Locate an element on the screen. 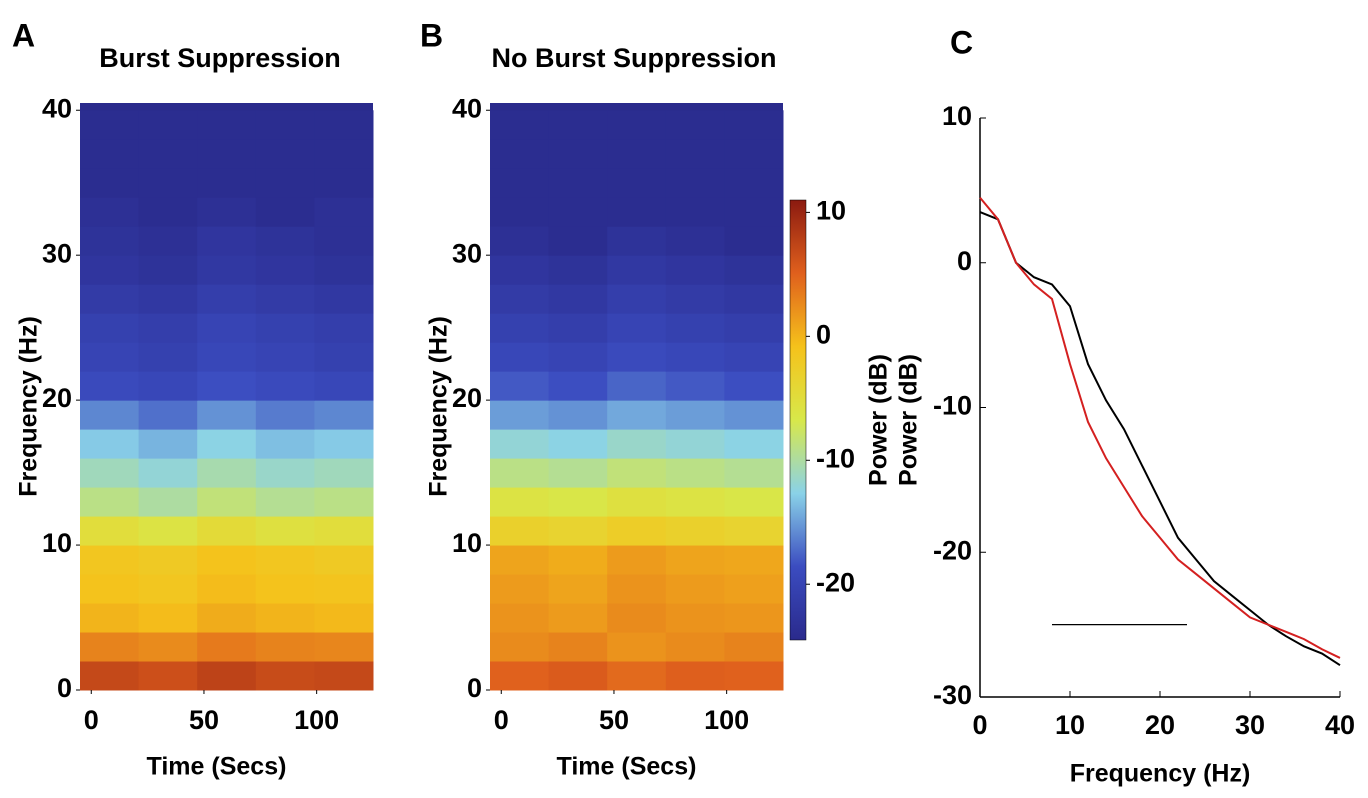 This screenshot has width=1368, height=798. y-tick-label: 0 is located at coordinates (474, 688).